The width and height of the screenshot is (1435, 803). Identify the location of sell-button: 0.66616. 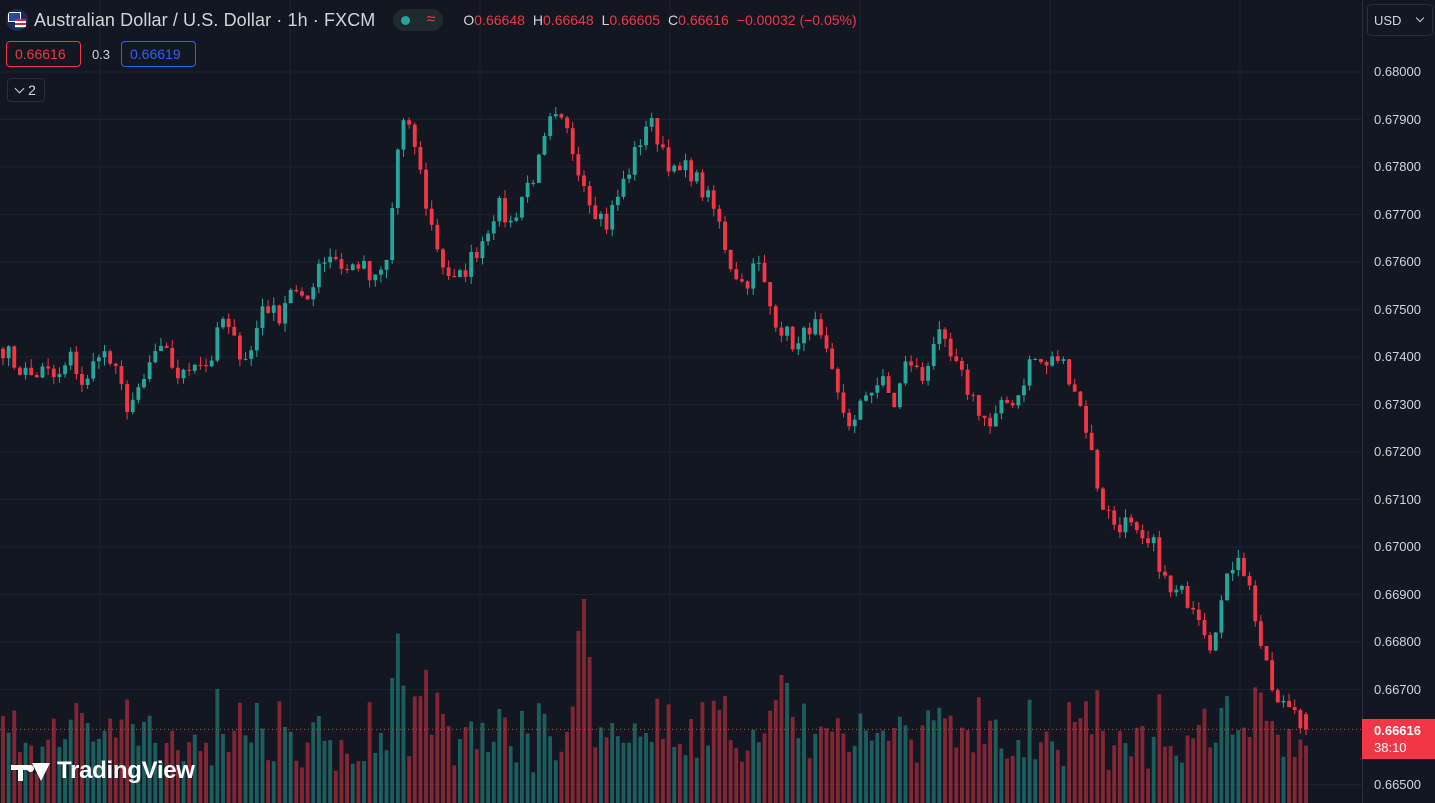
(43, 54).